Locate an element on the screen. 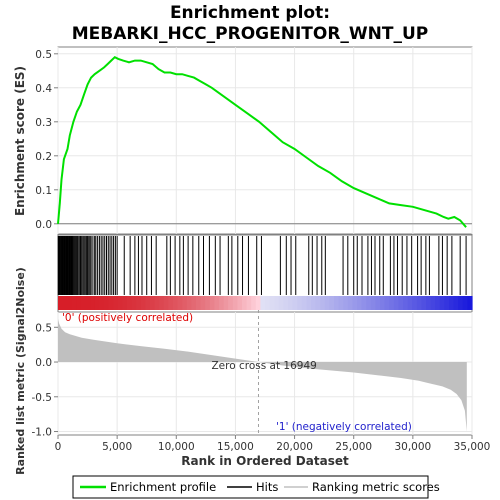 Image resolution: width=500 pixels, height=500 pixels. es-y-tick-label: 0.0 is located at coordinates (43, 225).